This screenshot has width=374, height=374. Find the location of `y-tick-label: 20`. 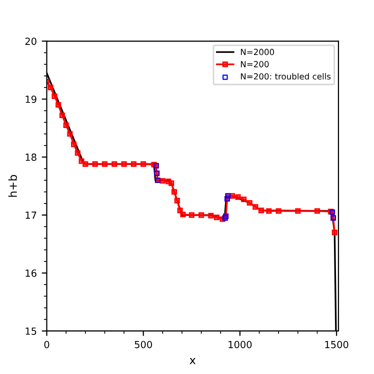

y-tick-label: 20 is located at coordinates (30, 41).